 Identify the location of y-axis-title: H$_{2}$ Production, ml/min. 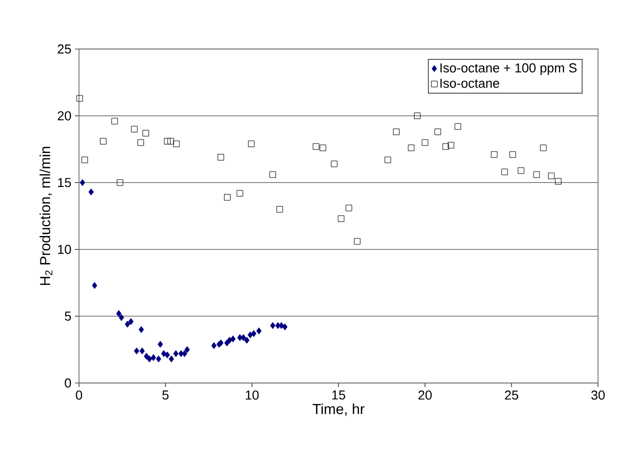
(46, 215).